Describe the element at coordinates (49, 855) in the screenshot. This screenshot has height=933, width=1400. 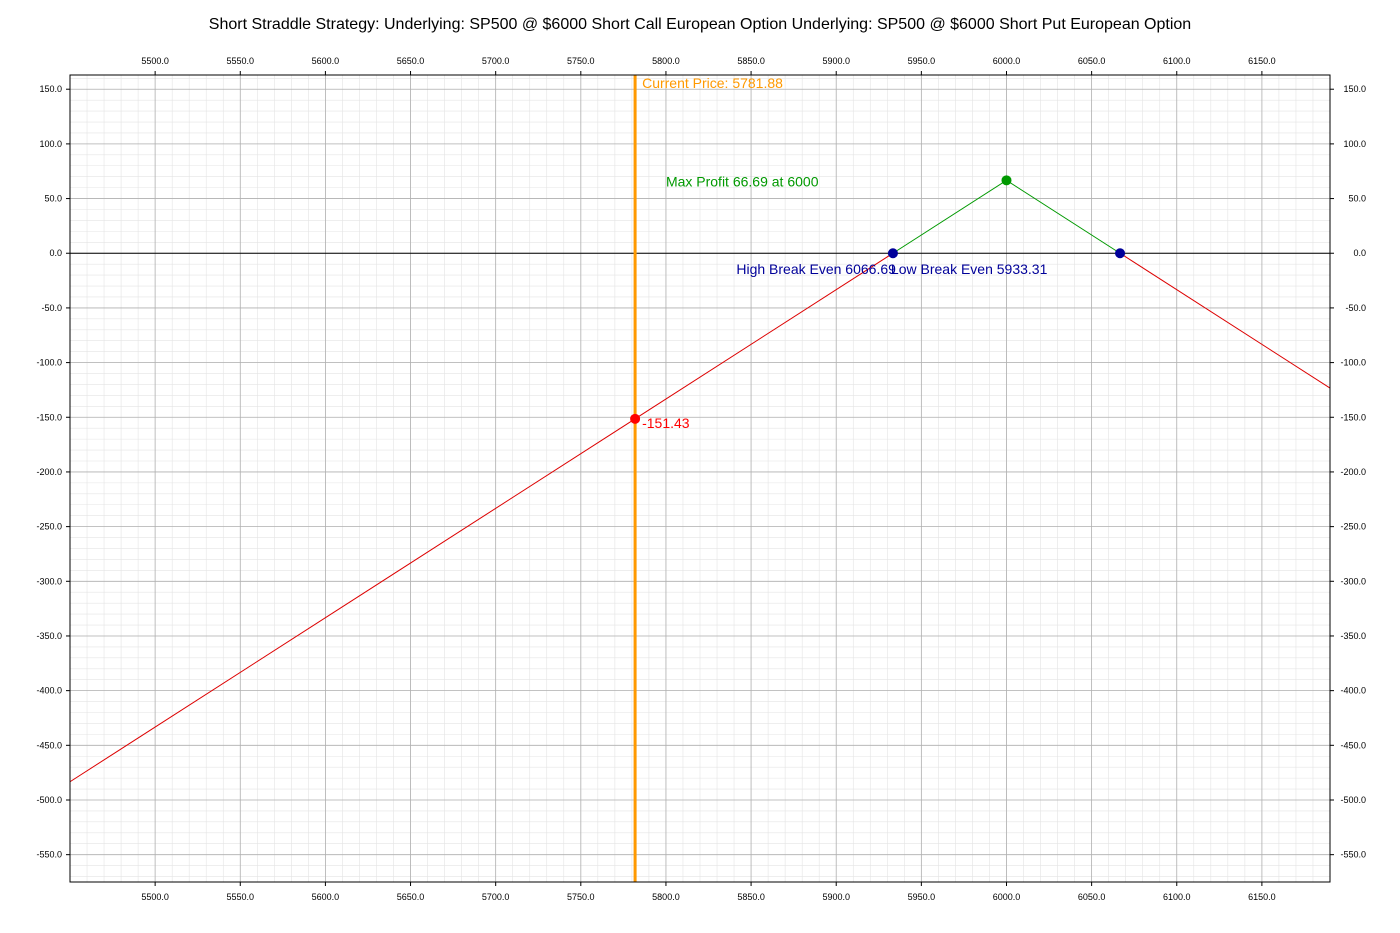
I see `y-tick-label-left: -550.0` at that location.